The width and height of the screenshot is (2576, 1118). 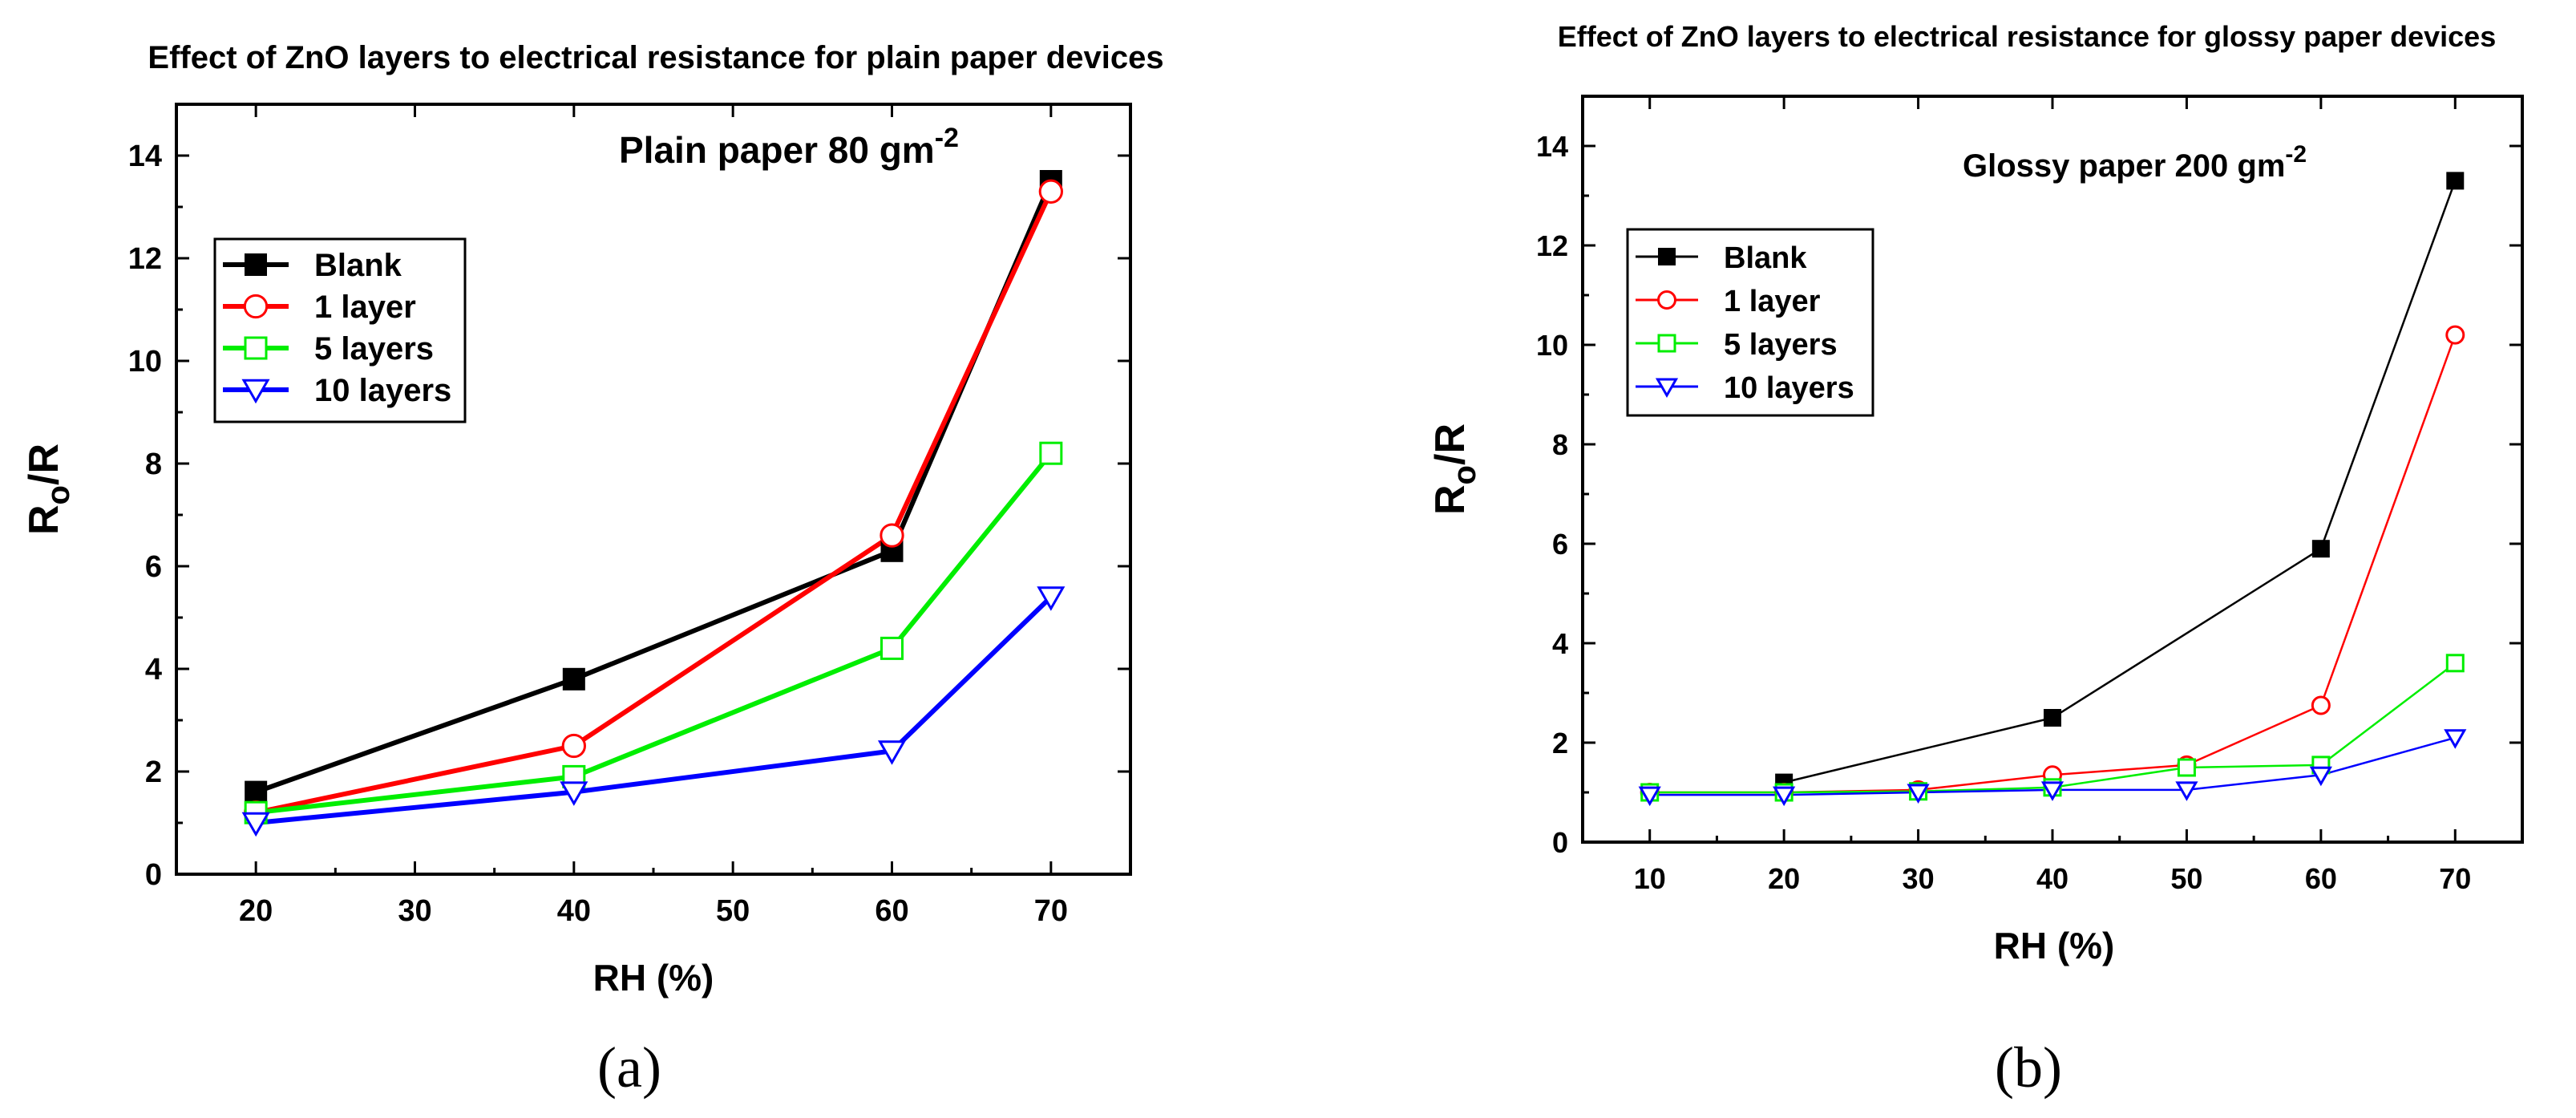 I want to click on chart-b-y-tick-label-8: 8, so click(x=1560, y=444).